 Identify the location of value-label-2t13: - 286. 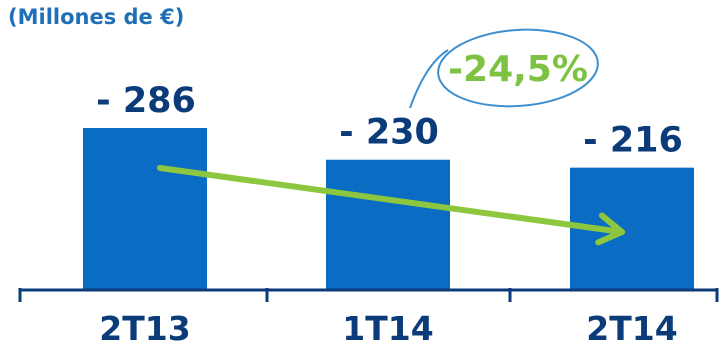
(146, 101).